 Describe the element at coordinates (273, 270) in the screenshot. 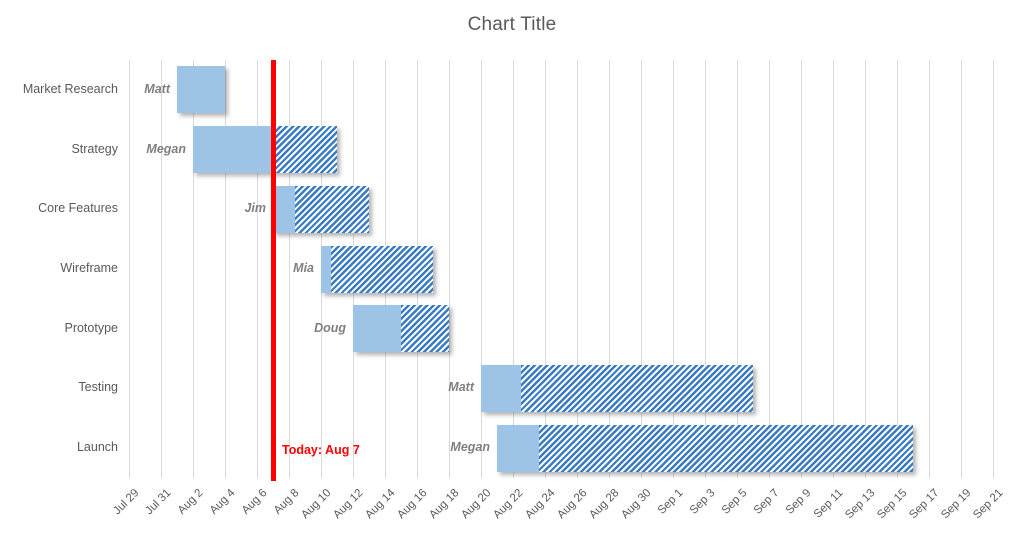

I see `today-line` at that location.